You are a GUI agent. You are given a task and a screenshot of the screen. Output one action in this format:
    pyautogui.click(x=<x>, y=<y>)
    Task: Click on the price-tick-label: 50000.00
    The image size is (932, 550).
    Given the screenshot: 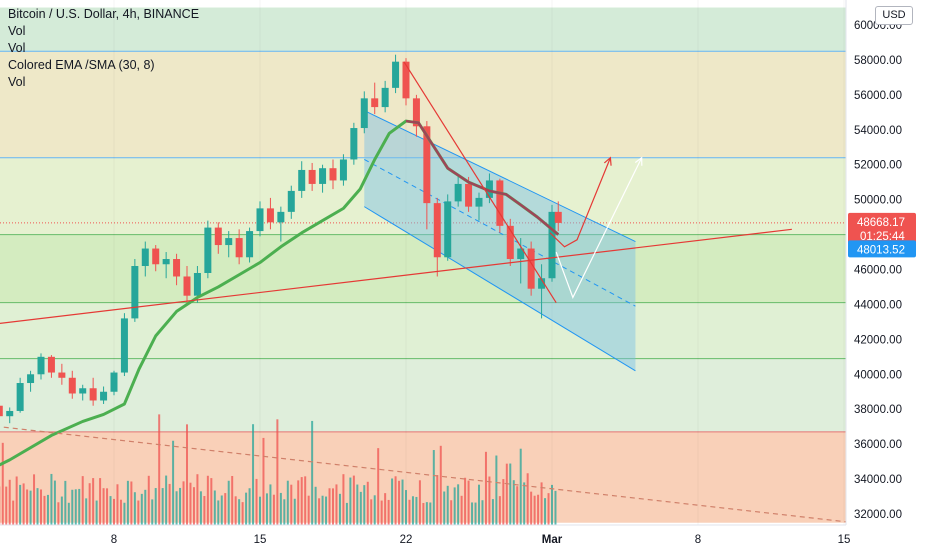 What is the action you would take?
    pyautogui.click(x=878, y=201)
    